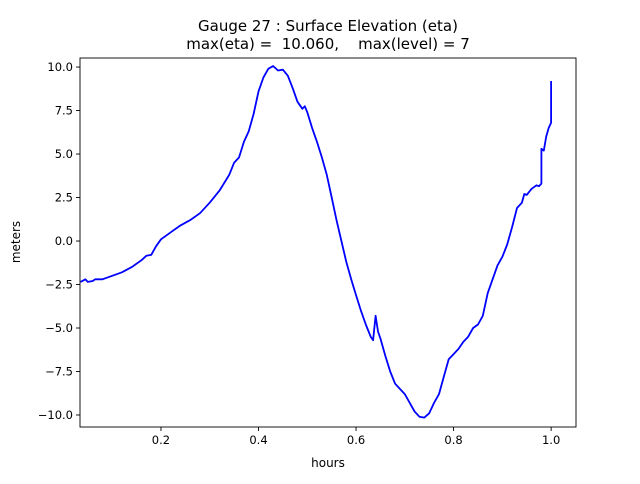  I want to click on y-tick-label: −5.0, so click(59, 328).